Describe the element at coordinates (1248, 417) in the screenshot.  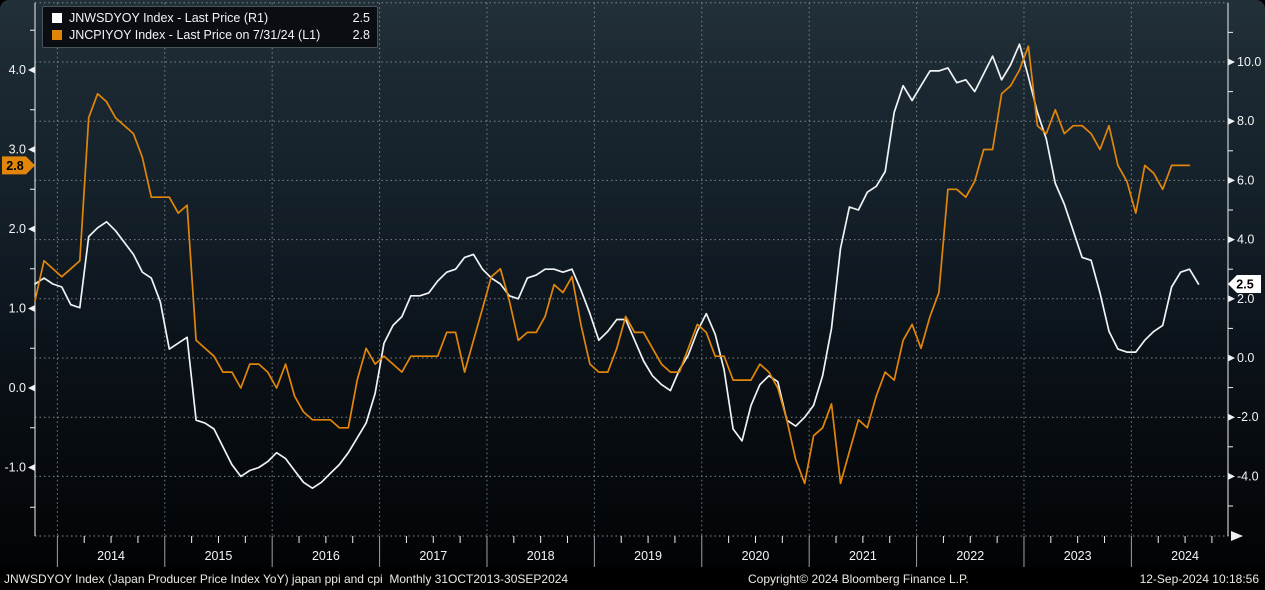
I see `right-axis-tick-label: -2.0` at that location.